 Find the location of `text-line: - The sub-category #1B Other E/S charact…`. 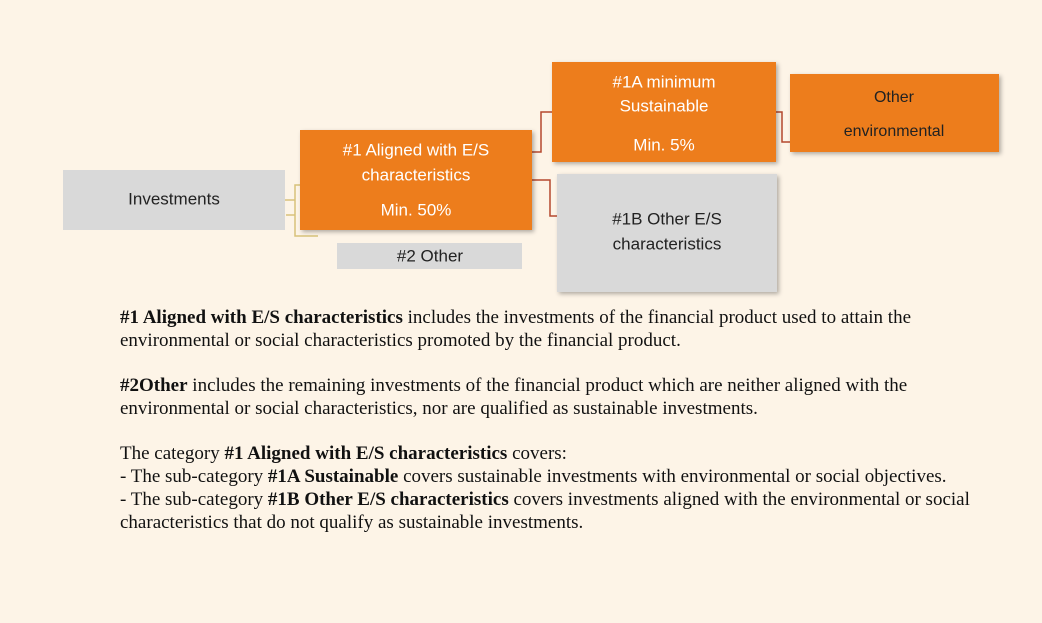

text-line: - The sub-category #1B Other E/S charact… is located at coordinates (555, 511).